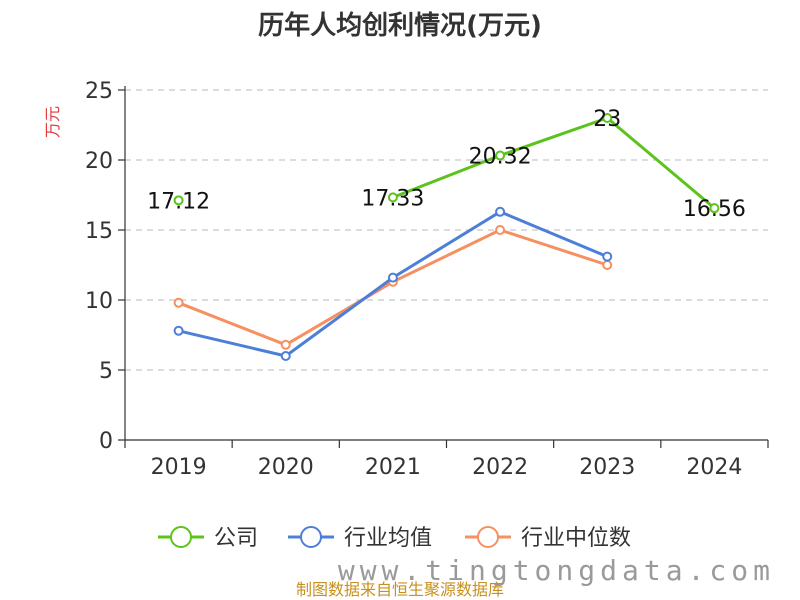 This screenshot has height=600, width=800. I want to click on x-tick-label: 2023, so click(607, 467).